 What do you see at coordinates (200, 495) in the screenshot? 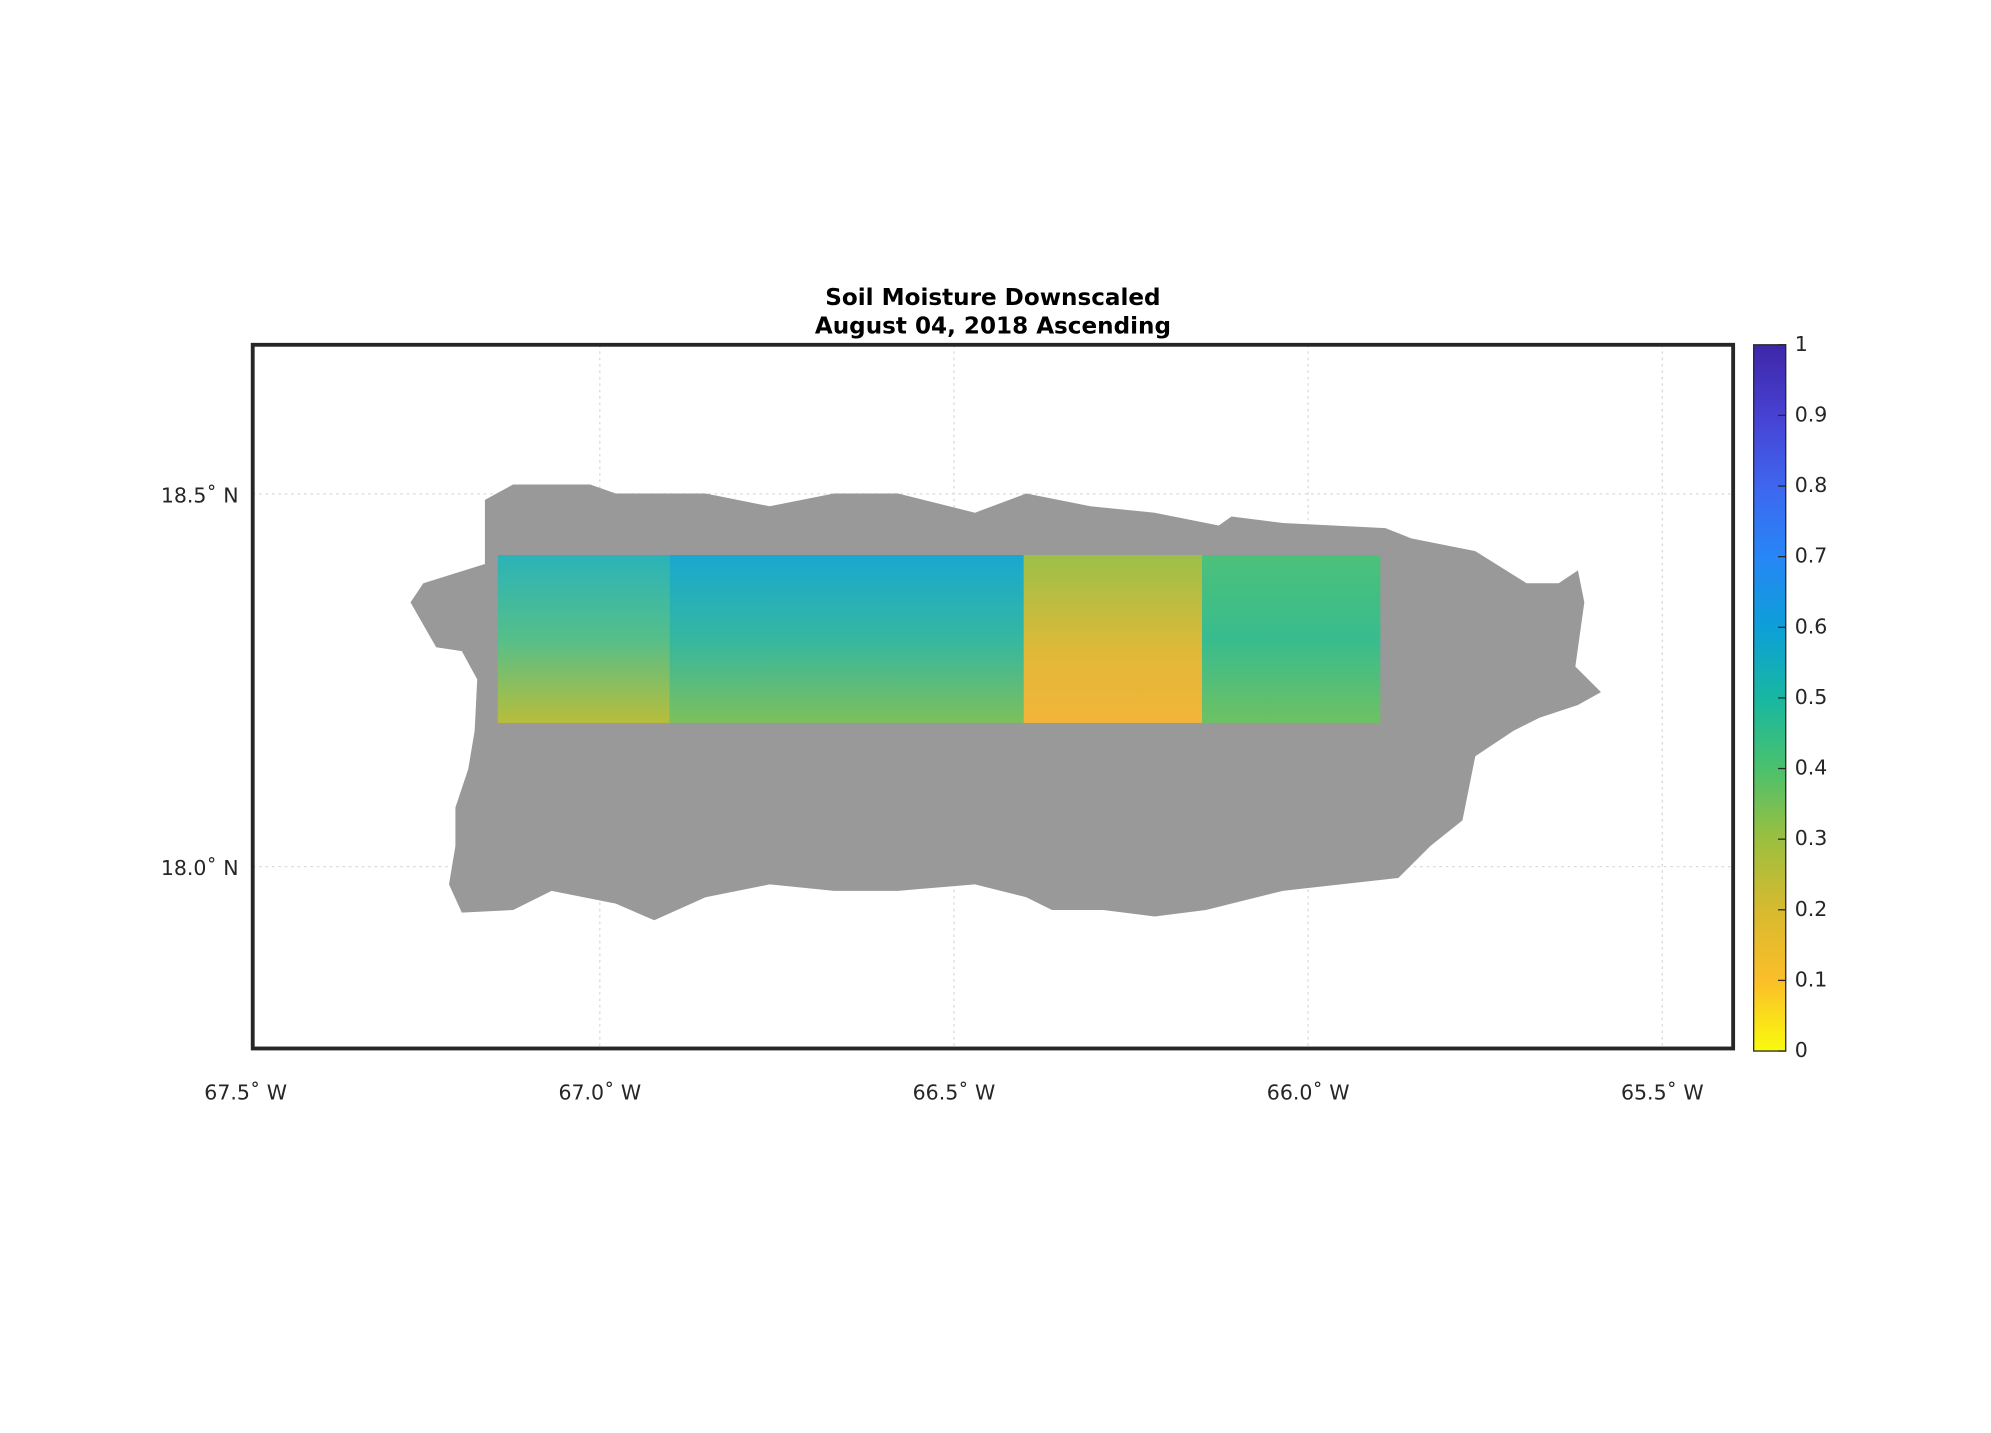
I see `y-tick-label: 18.5˚ N` at bounding box center [200, 495].